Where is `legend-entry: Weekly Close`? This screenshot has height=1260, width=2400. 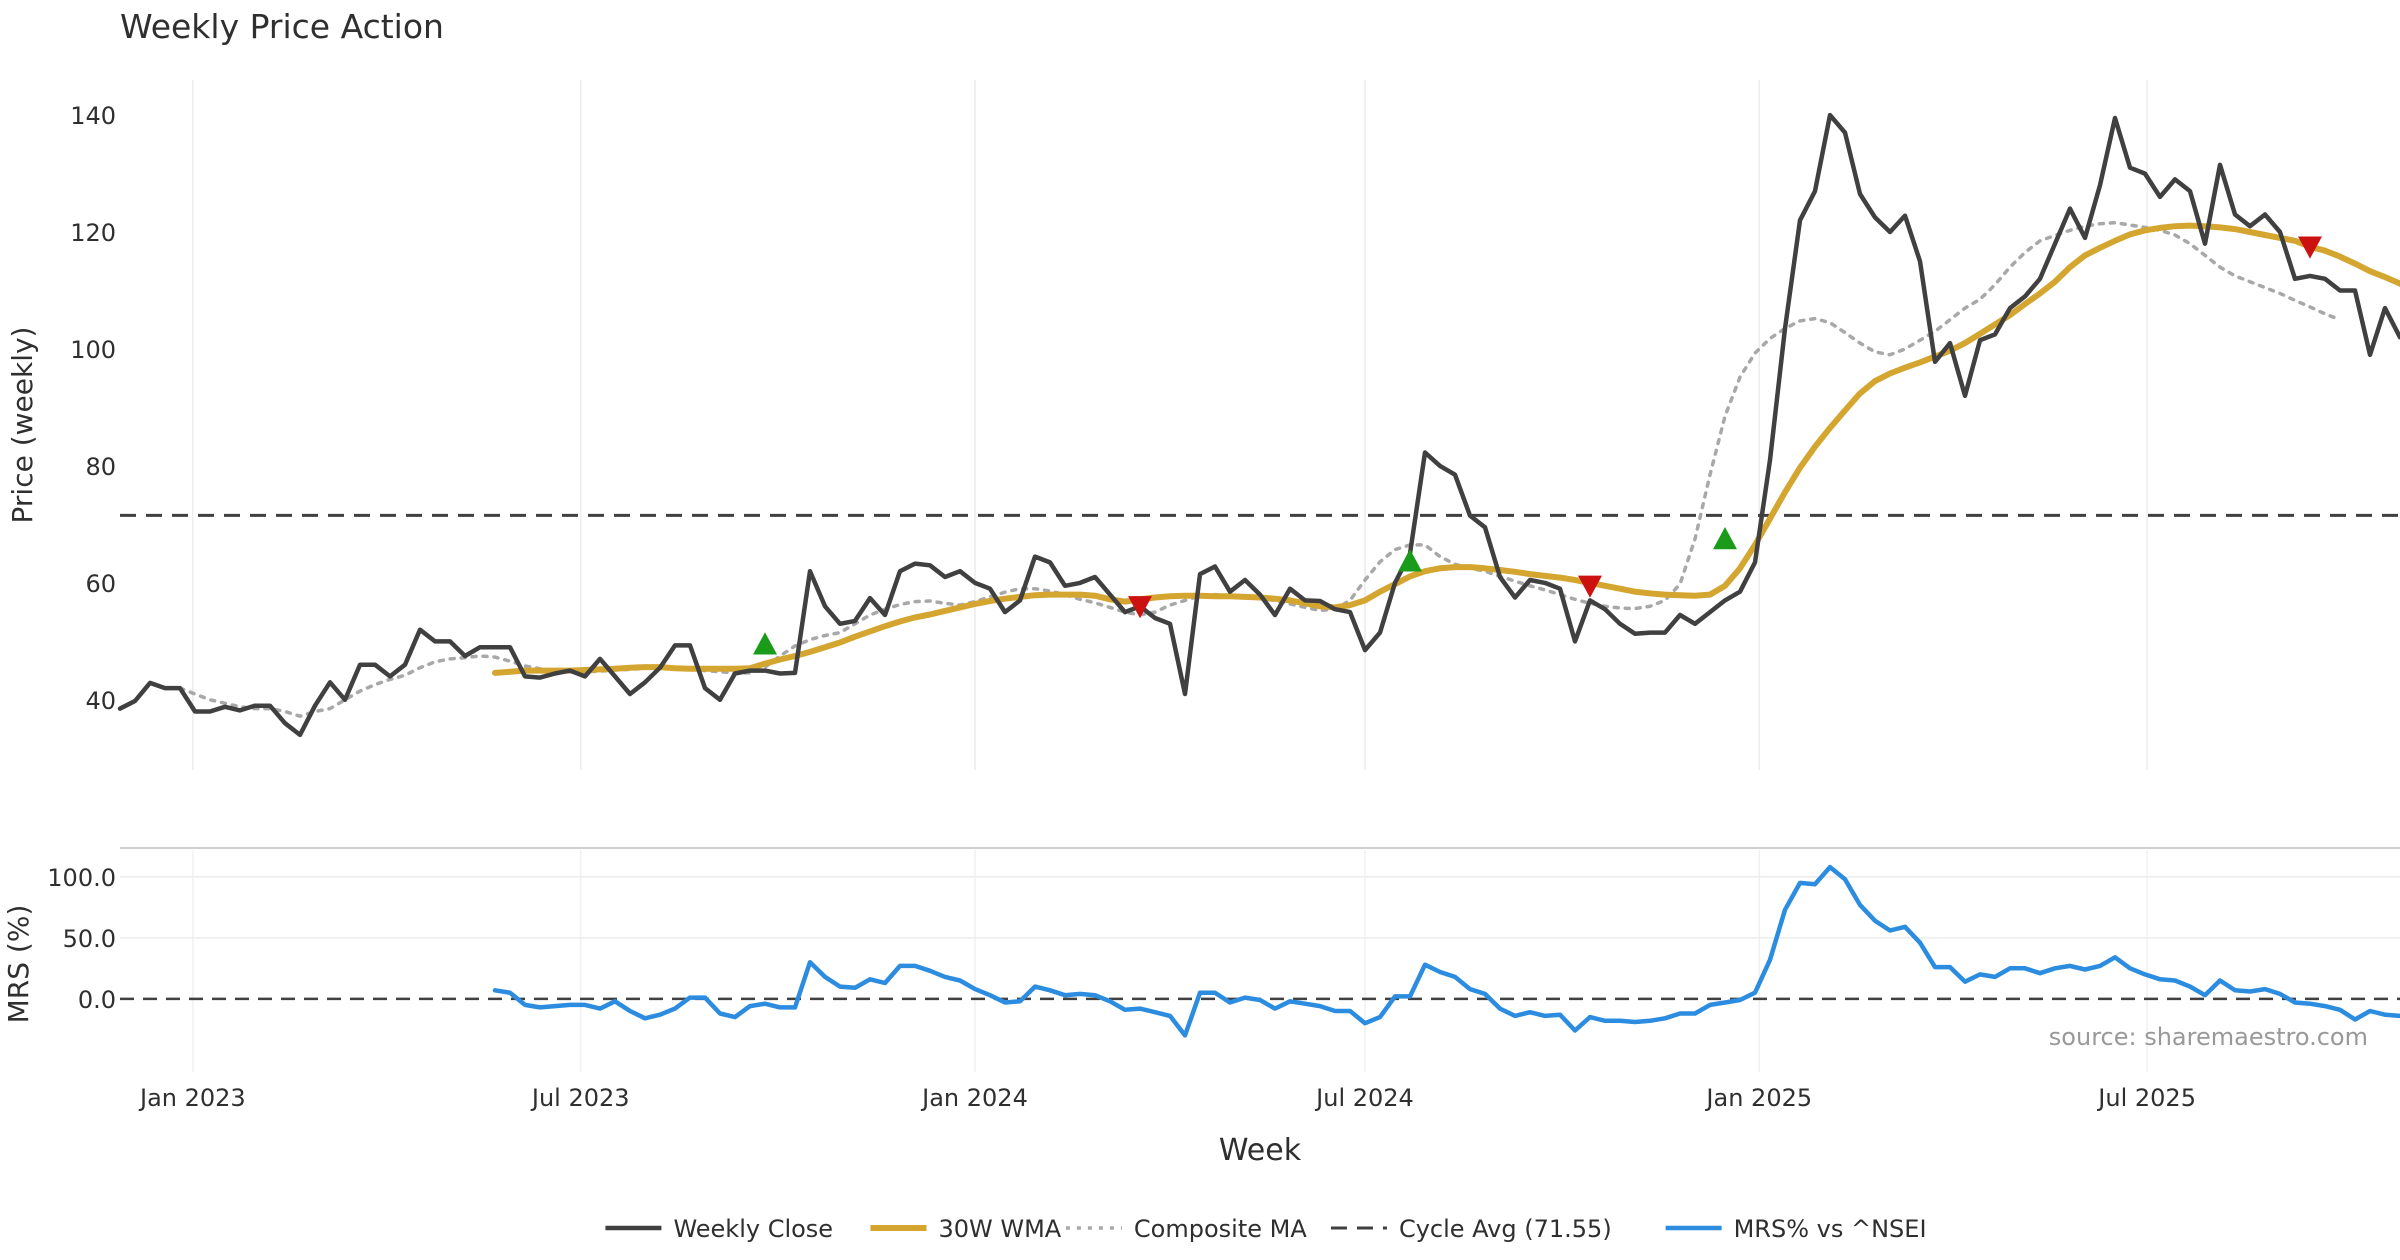 legend-entry: Weekly Close is located at coordinates (719, 1229).